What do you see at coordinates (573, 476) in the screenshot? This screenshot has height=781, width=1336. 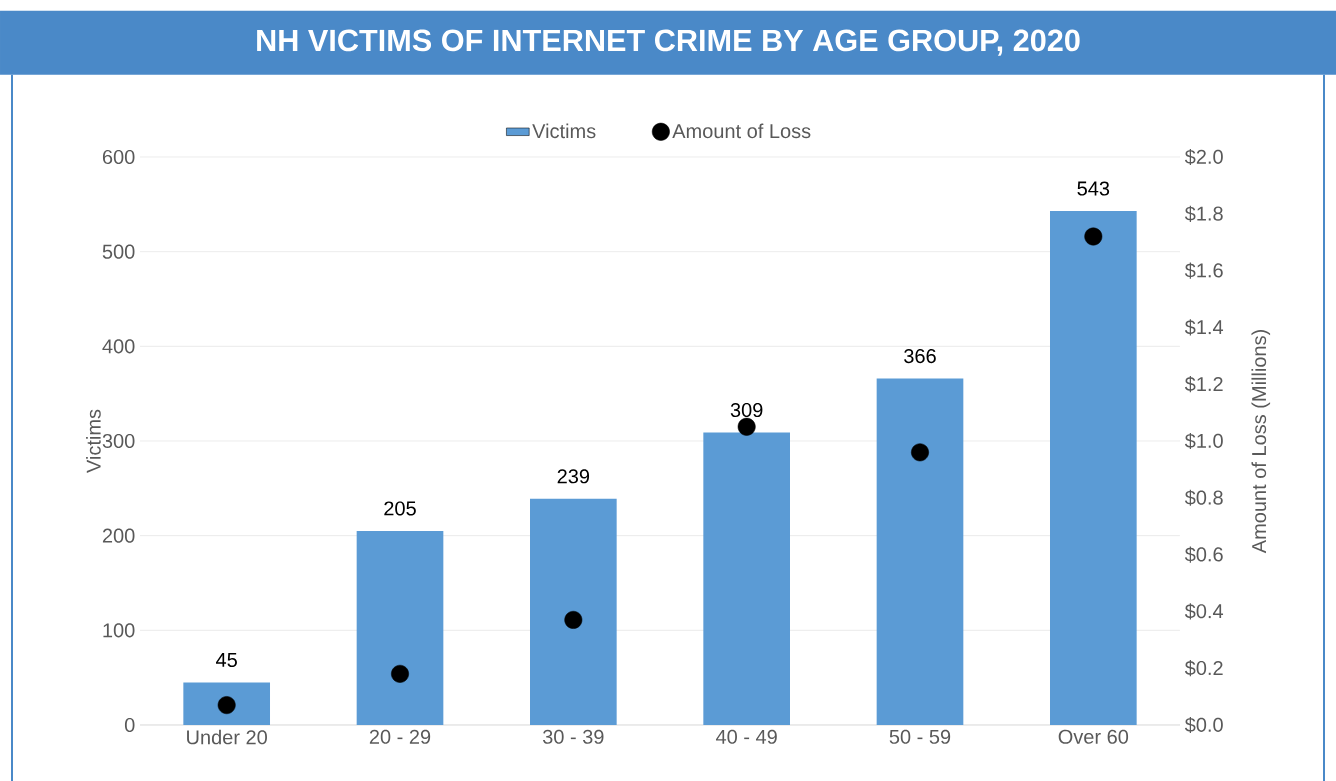 I see `data-label: 239` at bounding box center [573, 476].